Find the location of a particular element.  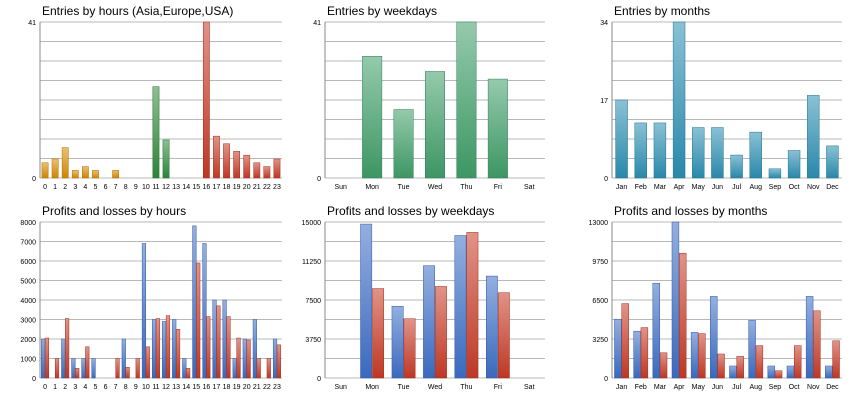

x-tick-label: 16 is located at coordinates (206, 387).